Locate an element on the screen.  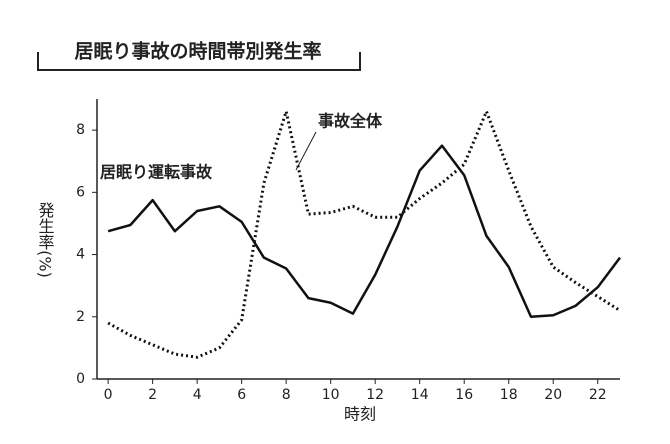
y-tick-label: 8 is located at coordinates (80, 130).